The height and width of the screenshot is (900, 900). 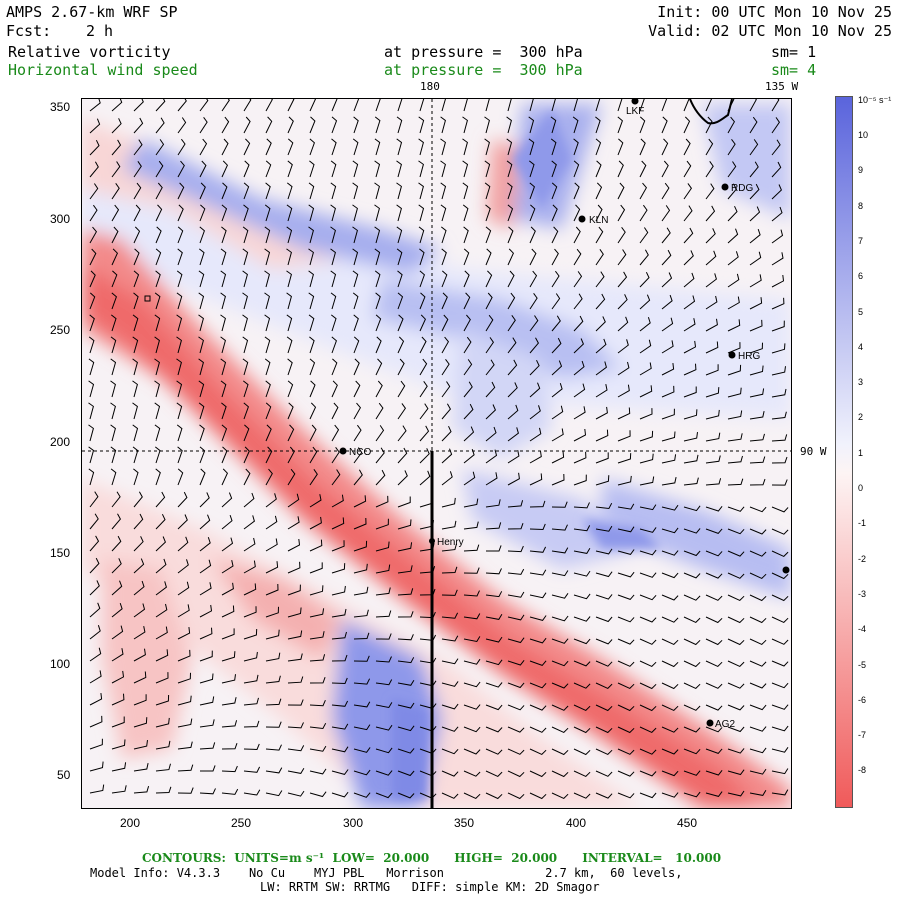 I want to click on colorbar-gradient, so click(x=844, y=452).